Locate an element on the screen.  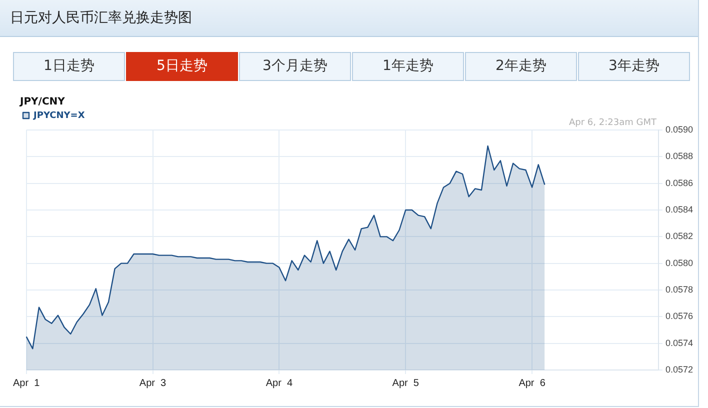
y-tick-label: 0.0586 is located at coordinates (679, 183).